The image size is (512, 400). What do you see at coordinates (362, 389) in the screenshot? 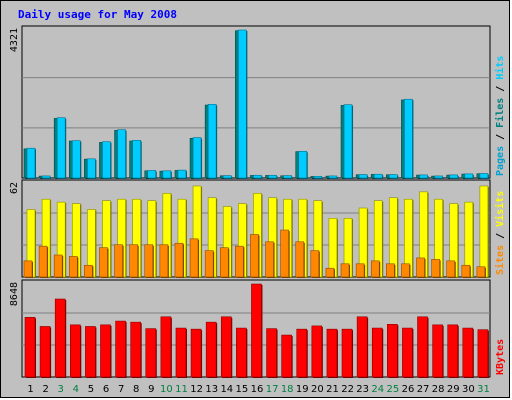
I see `x-tick-label-23: 23` at bounding box center [362, 389].